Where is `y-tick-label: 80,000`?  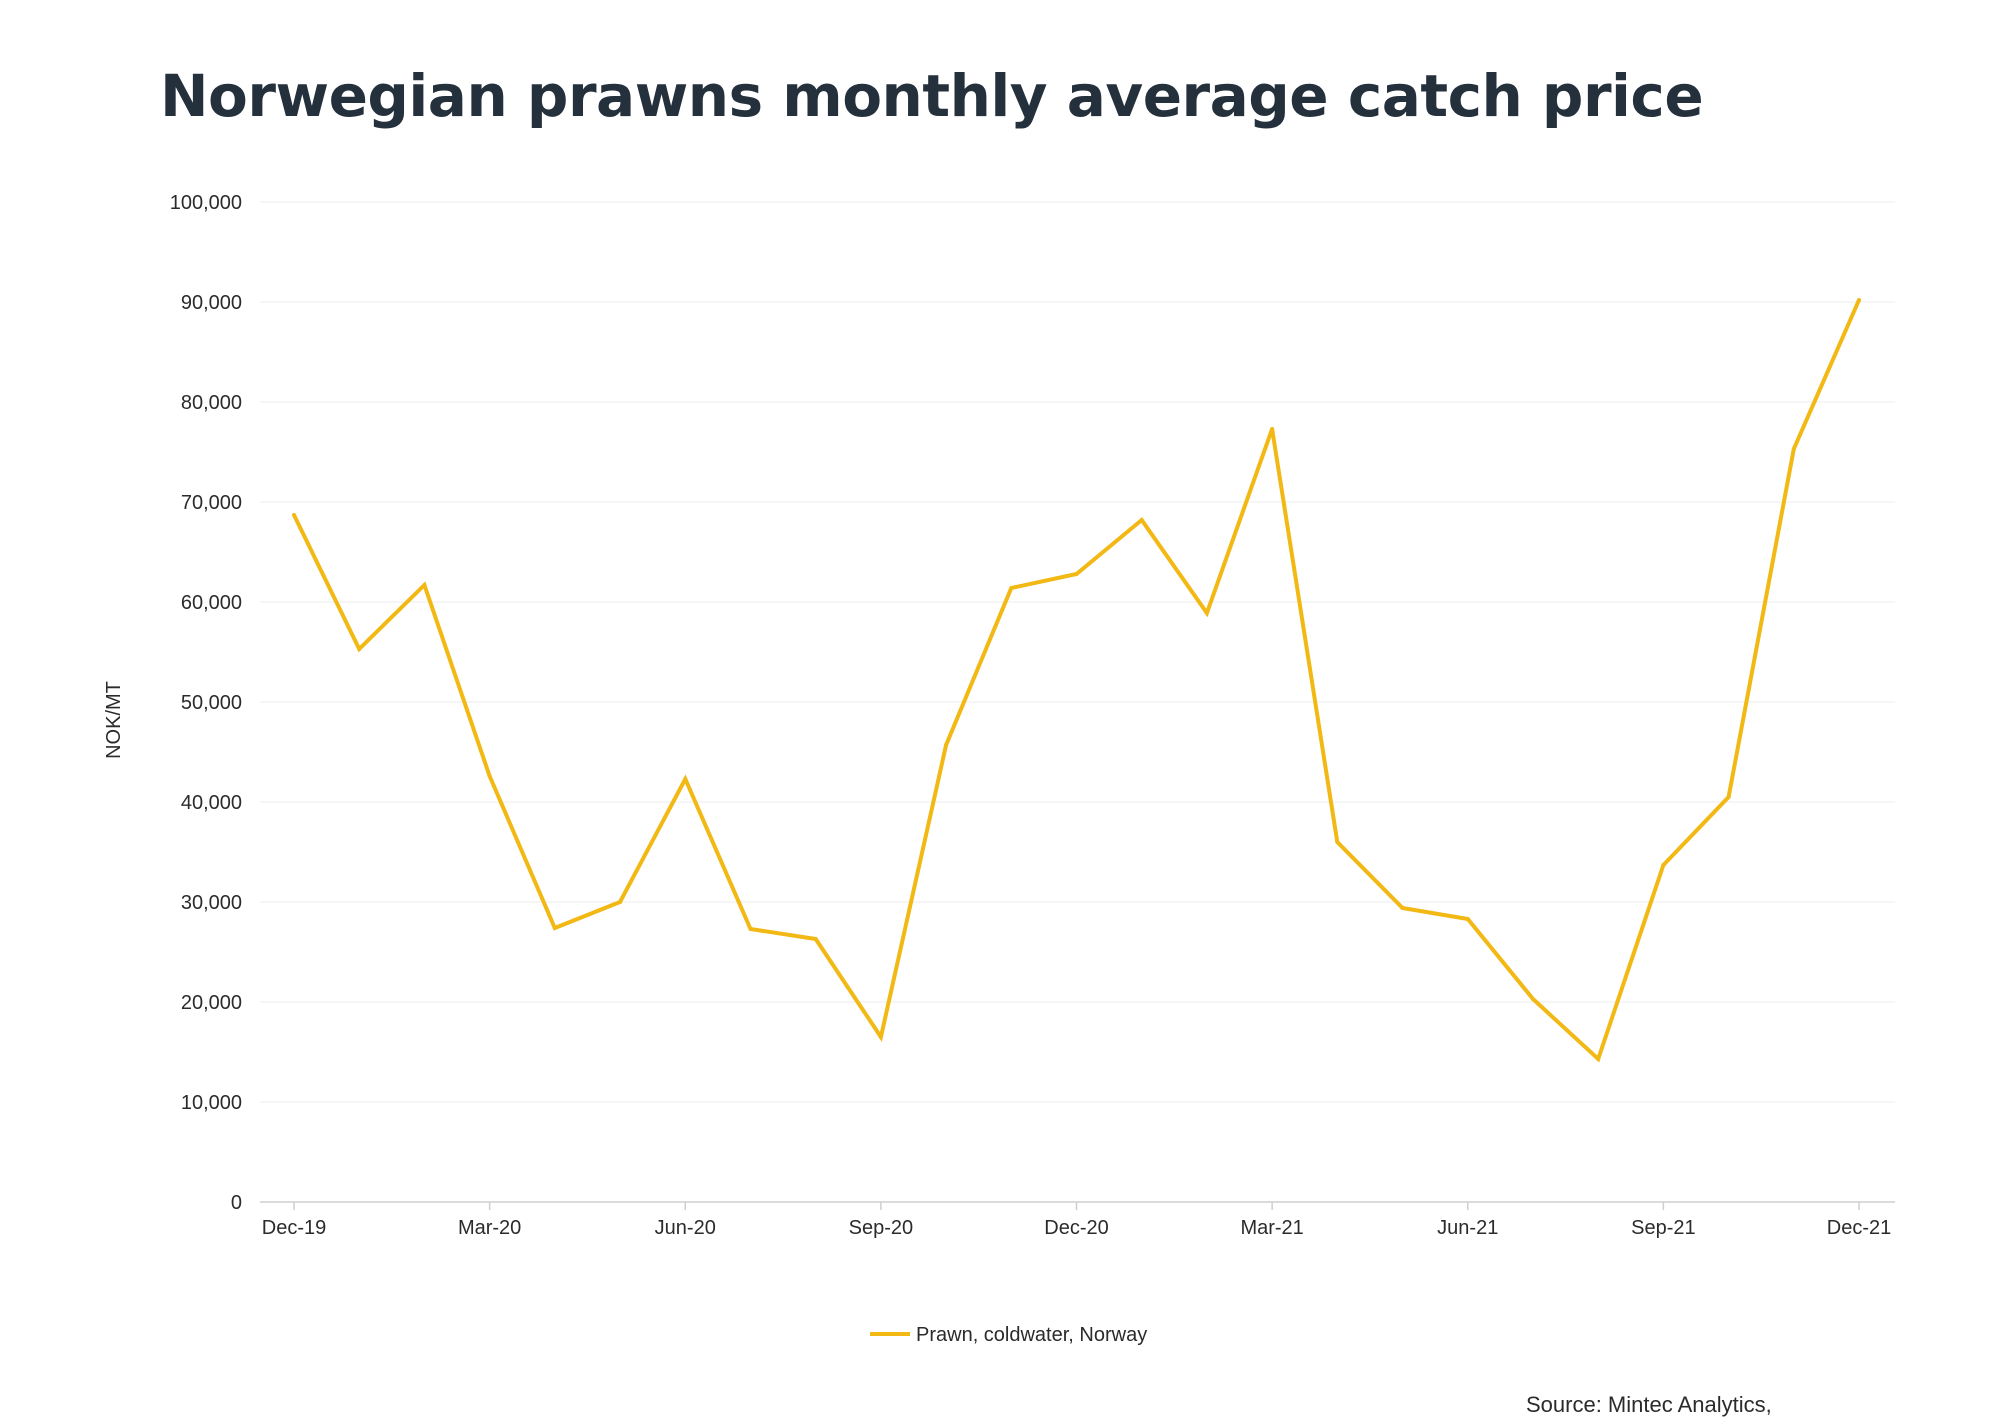 y-tick-label: 80,000 is located at coordinates (211, 403).